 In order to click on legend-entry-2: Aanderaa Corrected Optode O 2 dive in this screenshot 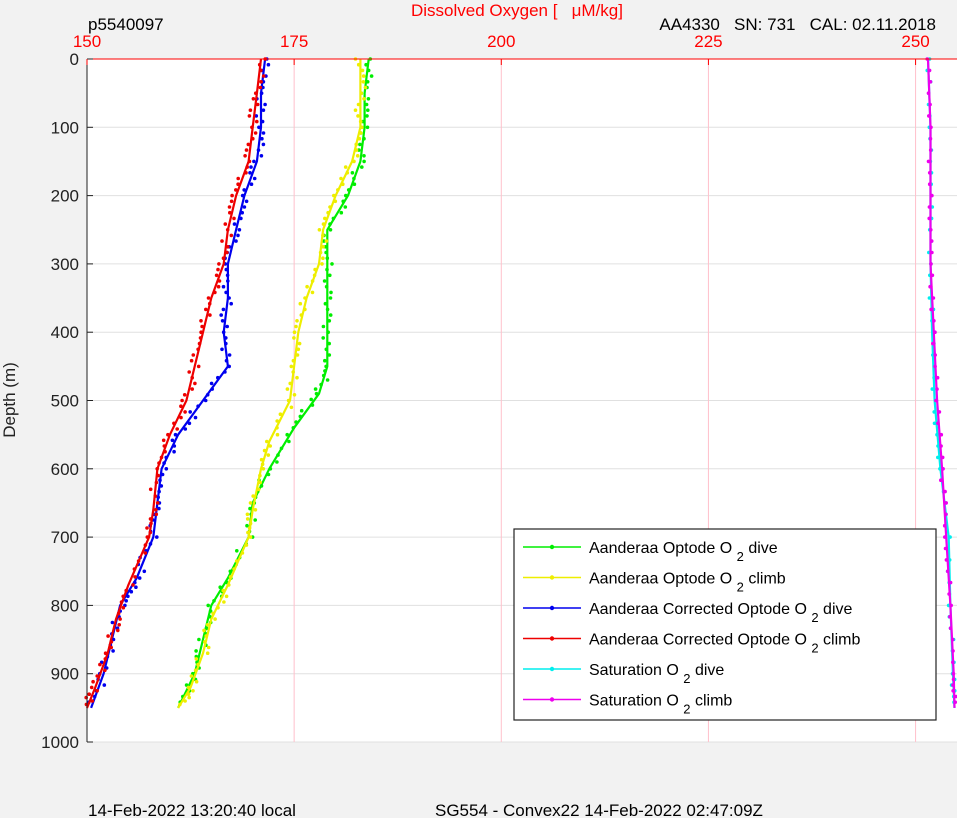, I will do `click(687, 613)`.